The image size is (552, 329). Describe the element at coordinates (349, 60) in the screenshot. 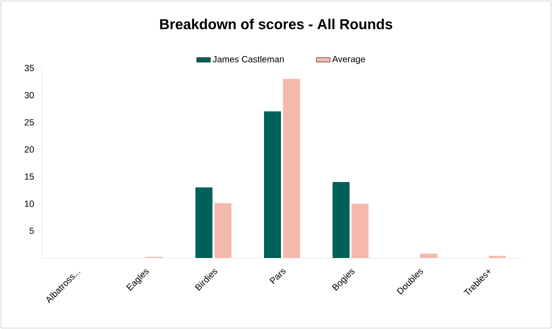

I see `legend-label: Average` at that location.